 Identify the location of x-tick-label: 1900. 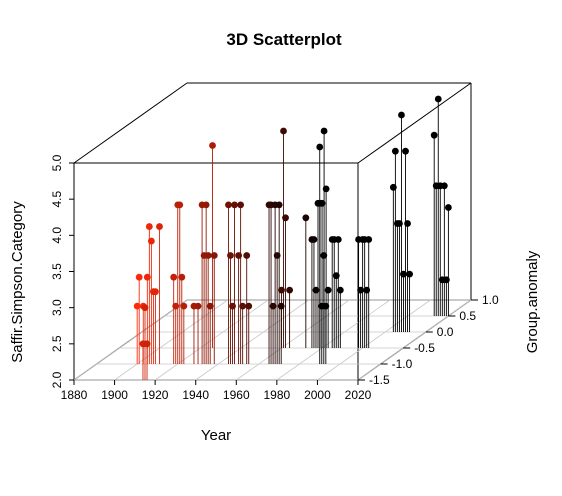
(114, 395).